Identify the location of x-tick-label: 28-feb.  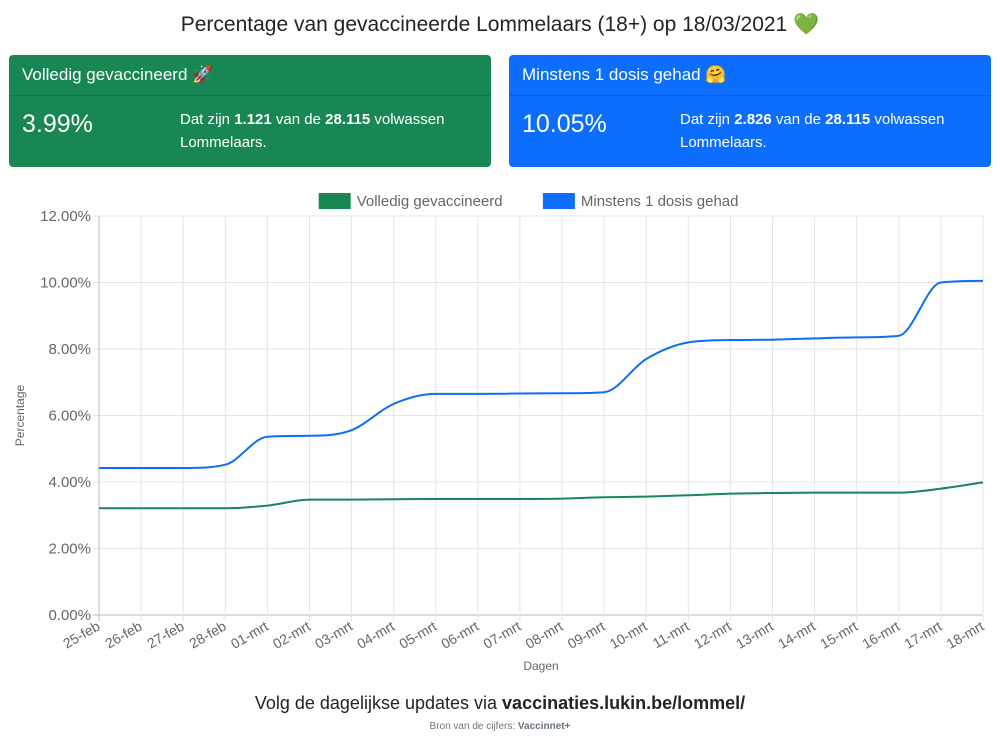
(207, 635).